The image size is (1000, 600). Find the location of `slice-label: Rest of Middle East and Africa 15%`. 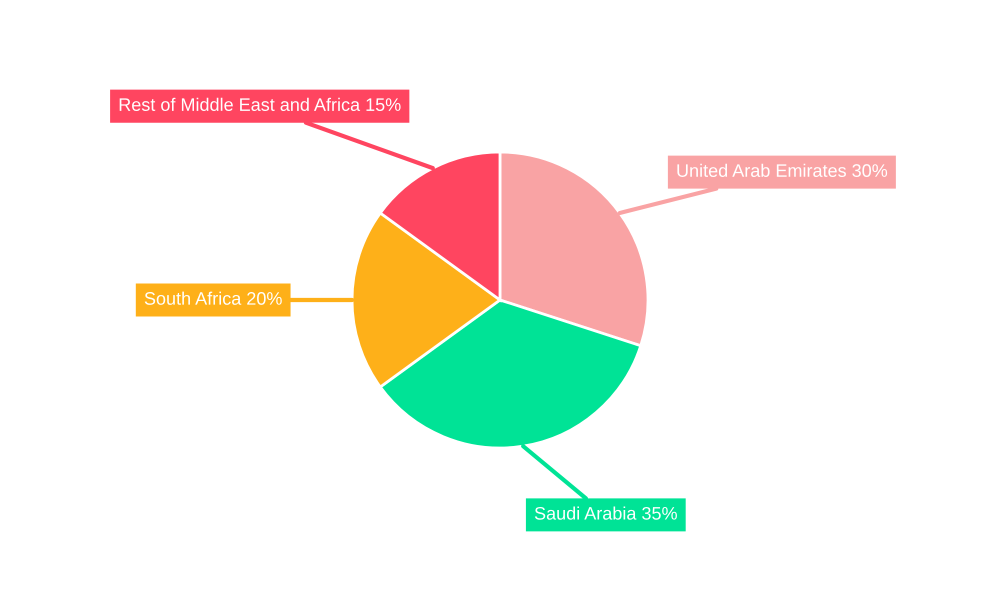

slice-label: Rest of Middle East and Africa 15% is located at coordinates (260, 104).